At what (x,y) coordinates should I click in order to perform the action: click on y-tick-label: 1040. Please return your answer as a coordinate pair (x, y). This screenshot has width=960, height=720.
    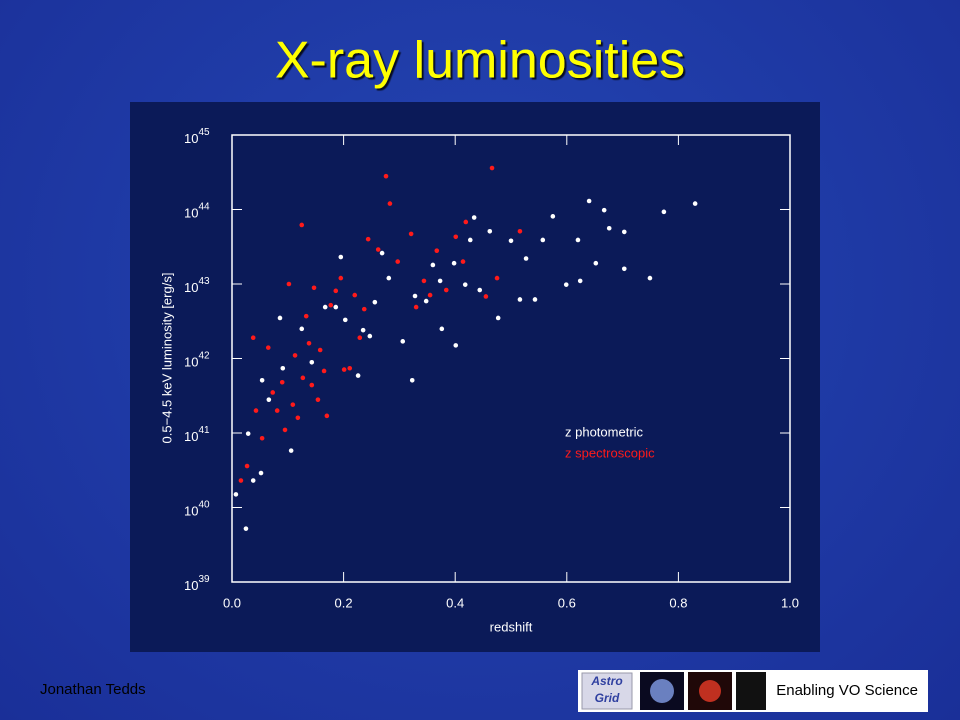
    Looking at the image, I should click on (197, 509).